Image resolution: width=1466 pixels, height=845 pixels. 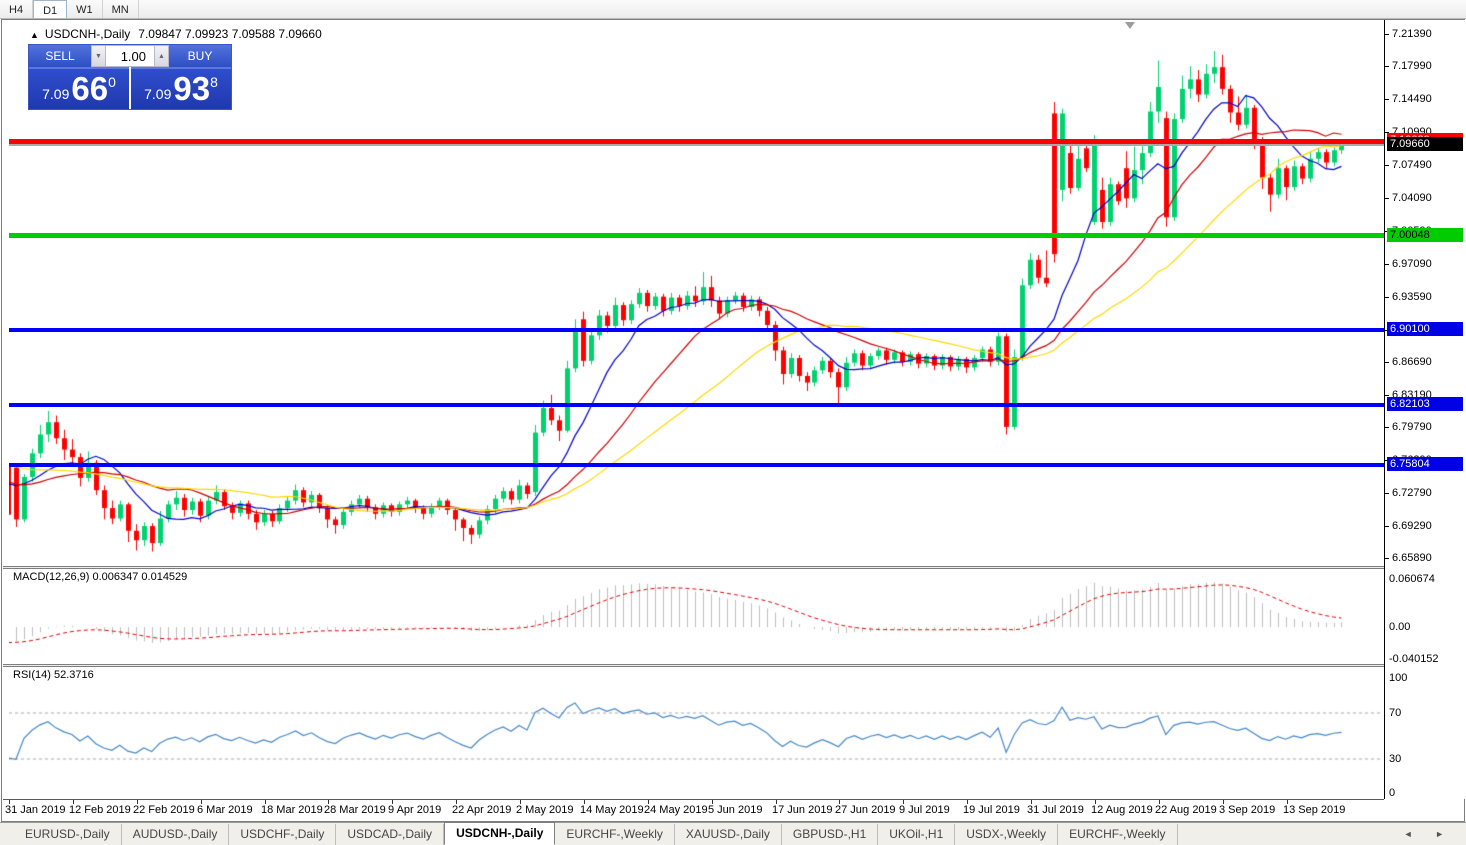 What do you see at coordinates (1425, 235) in the screenshot?
I see `price-badge-7.00048: 7.00048` at bounding box center [1425, 235].